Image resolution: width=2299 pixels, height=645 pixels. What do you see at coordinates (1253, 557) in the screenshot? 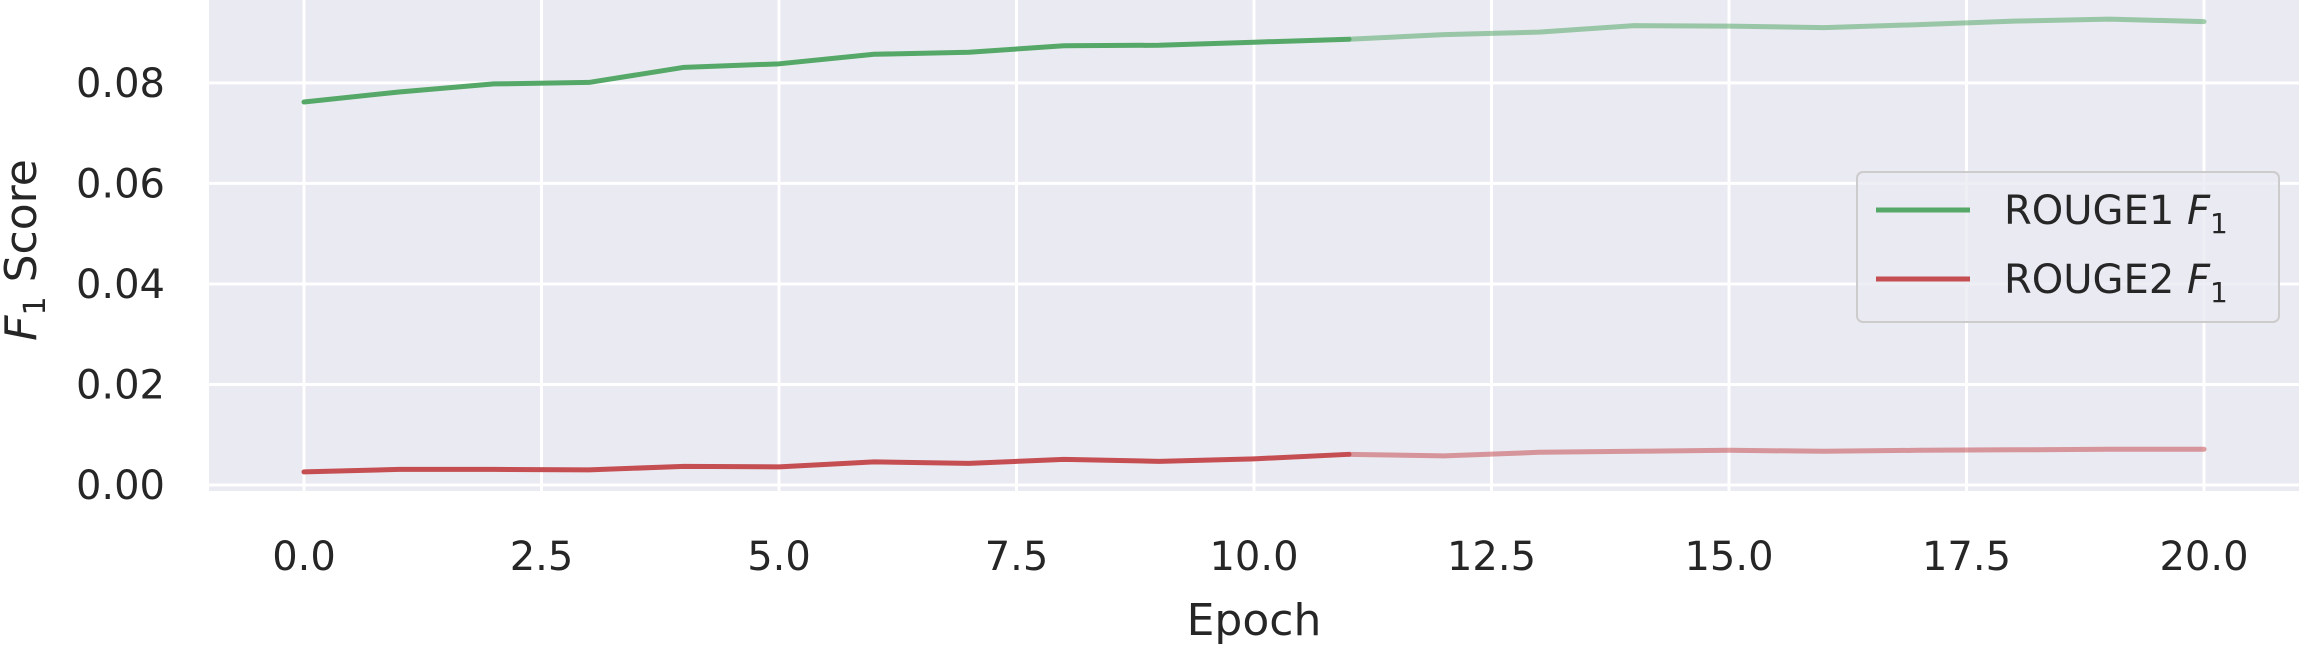
I see `x-tick-label: 10.0` at bounding box center [1253, 557].